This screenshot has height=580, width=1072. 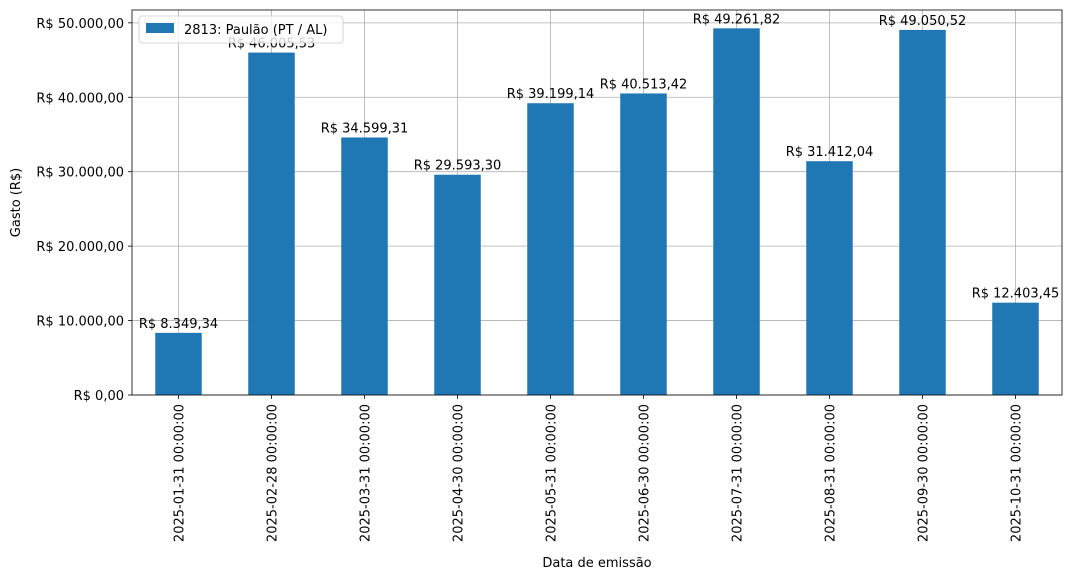 What do you see at coordinates (830, 152) in the screenshot?
I see `data-label: R$ 31.412,04` at bounding box center [830, 152].